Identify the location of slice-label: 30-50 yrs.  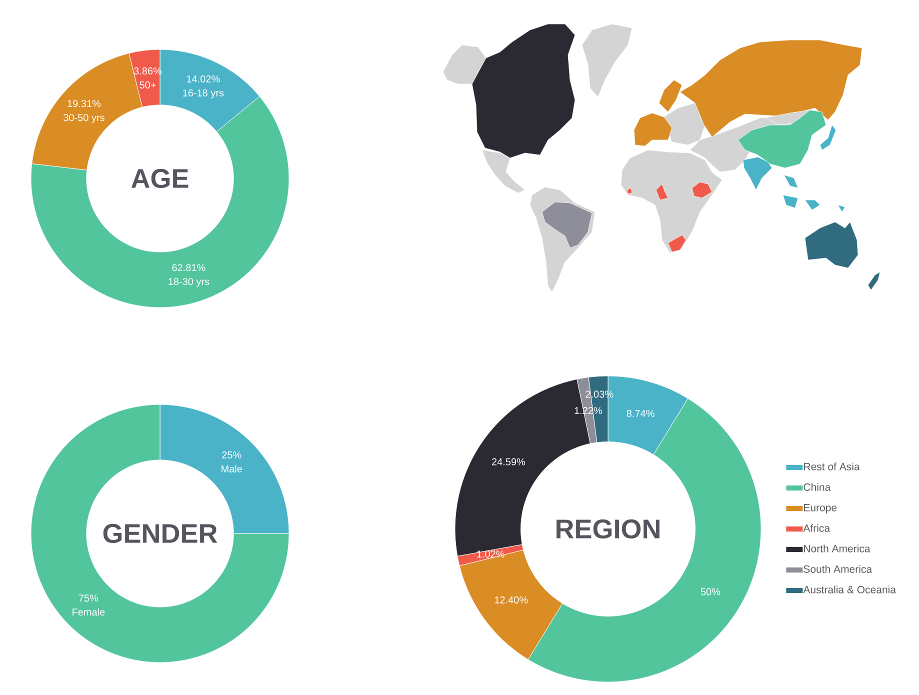
(84, 119).